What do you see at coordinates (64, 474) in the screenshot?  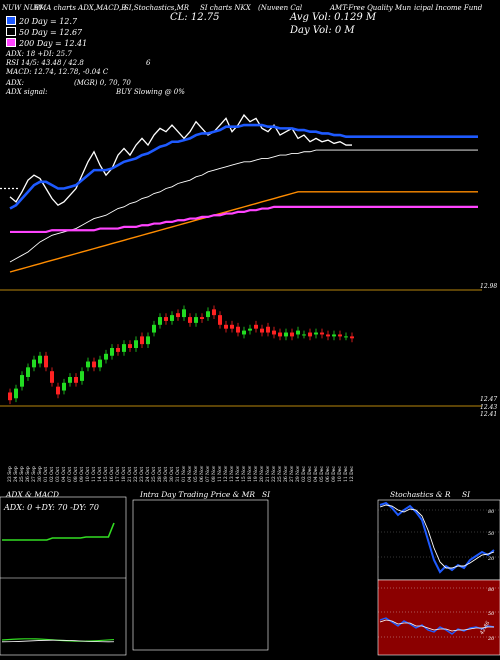 I see `date-tick-label: 04 Oct` at bounding box center [64, 474].